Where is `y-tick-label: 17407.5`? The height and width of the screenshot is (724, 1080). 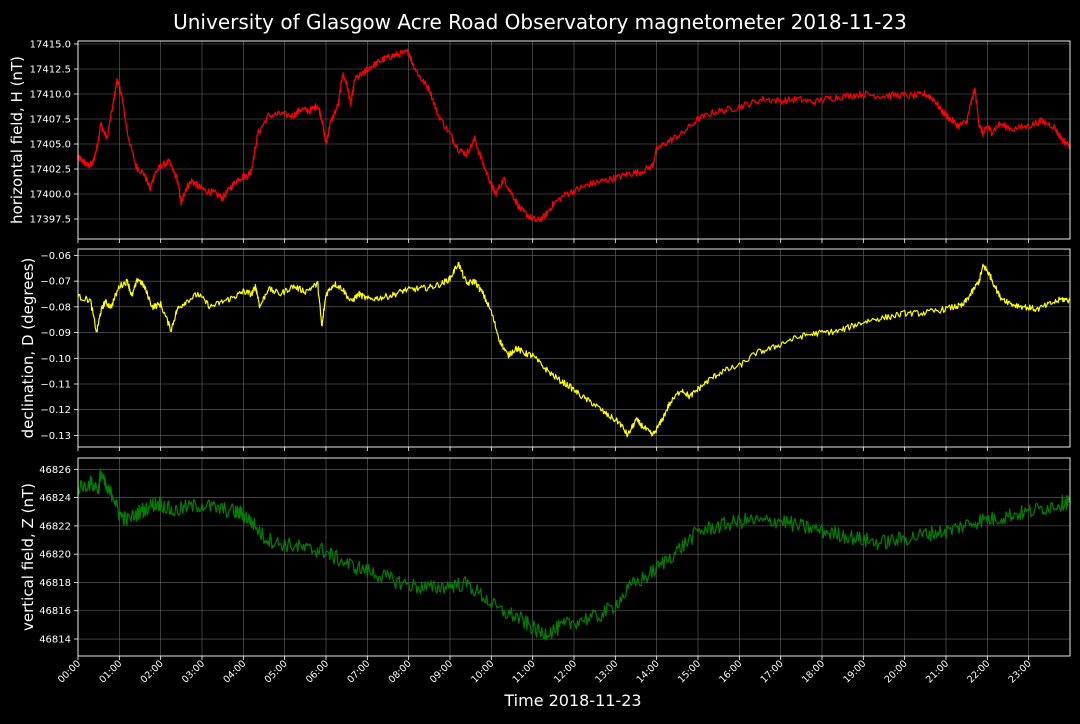
y-tick-label: 17407.5 is located at coordinates (50, 120).